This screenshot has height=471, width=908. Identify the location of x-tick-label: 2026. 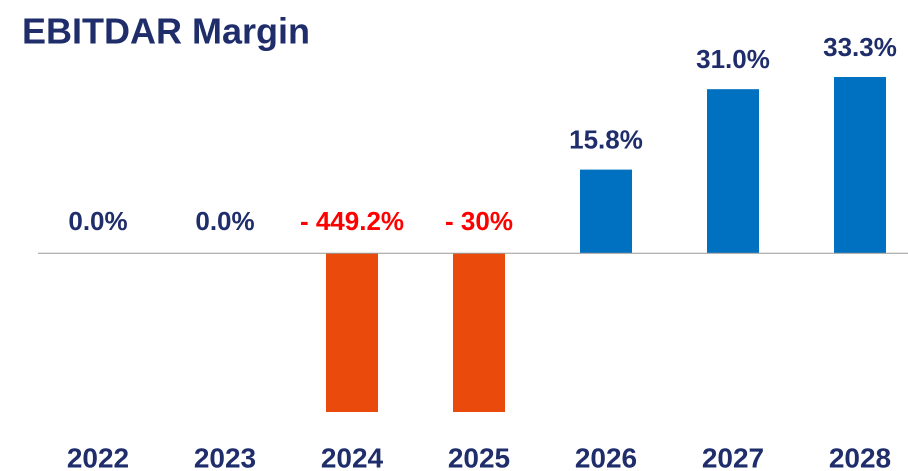
(606, 456).